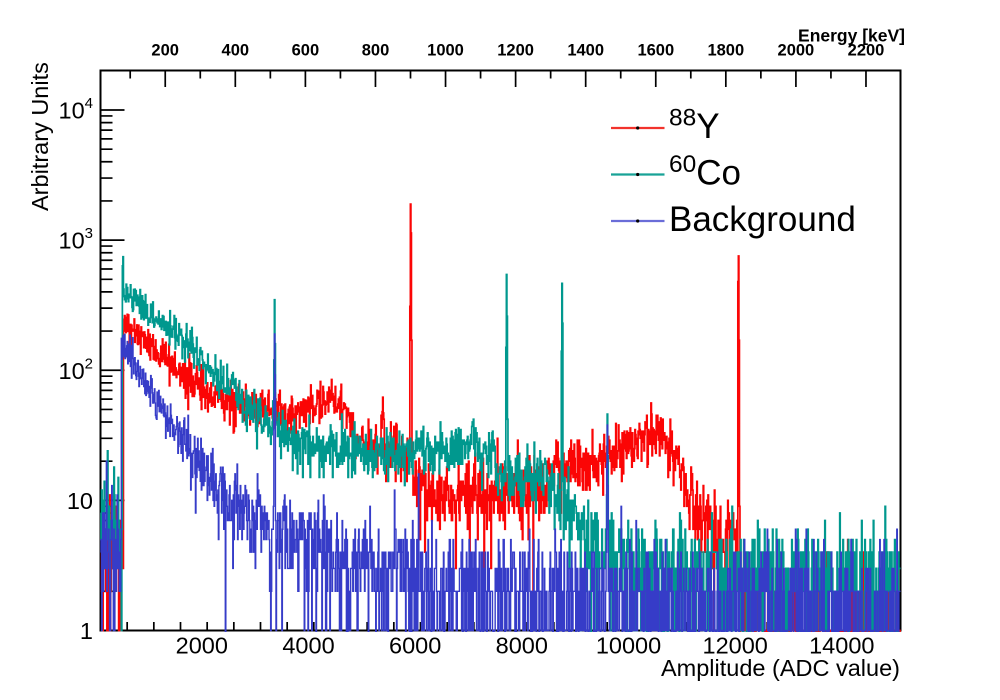 The image size is (1000, 700). I want to click on x-tick-label: 12000, so click(735, 646).